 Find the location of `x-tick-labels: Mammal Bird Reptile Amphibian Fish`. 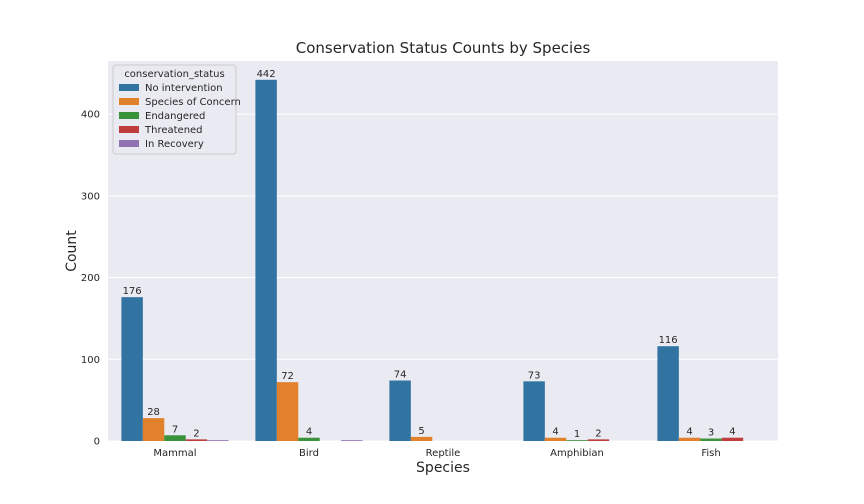

x-tick-labels: Mammal Bird Reptile Amphibian Fish is located at coordinates (436, 453).